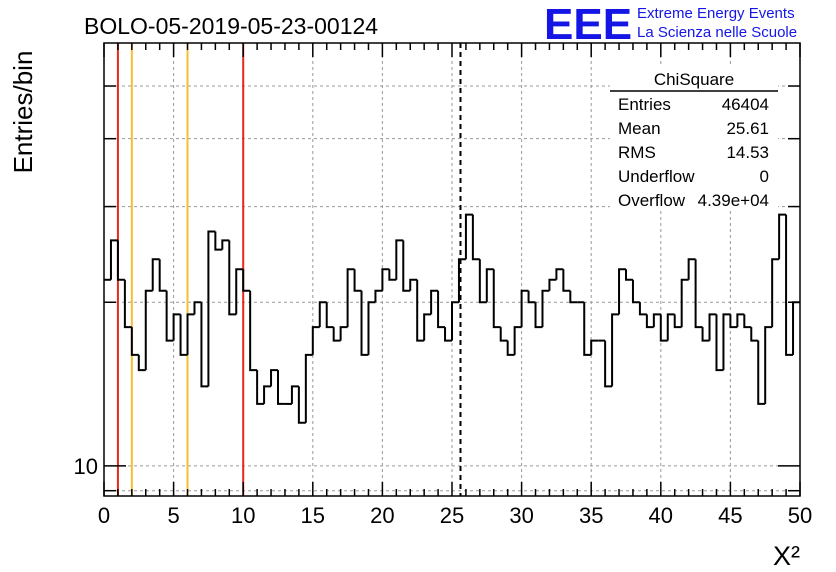 Image resolution: width=836 pixels, height=572 pixels. I want to click on stats-row-value: 4.39e+04, so click(733, 200).